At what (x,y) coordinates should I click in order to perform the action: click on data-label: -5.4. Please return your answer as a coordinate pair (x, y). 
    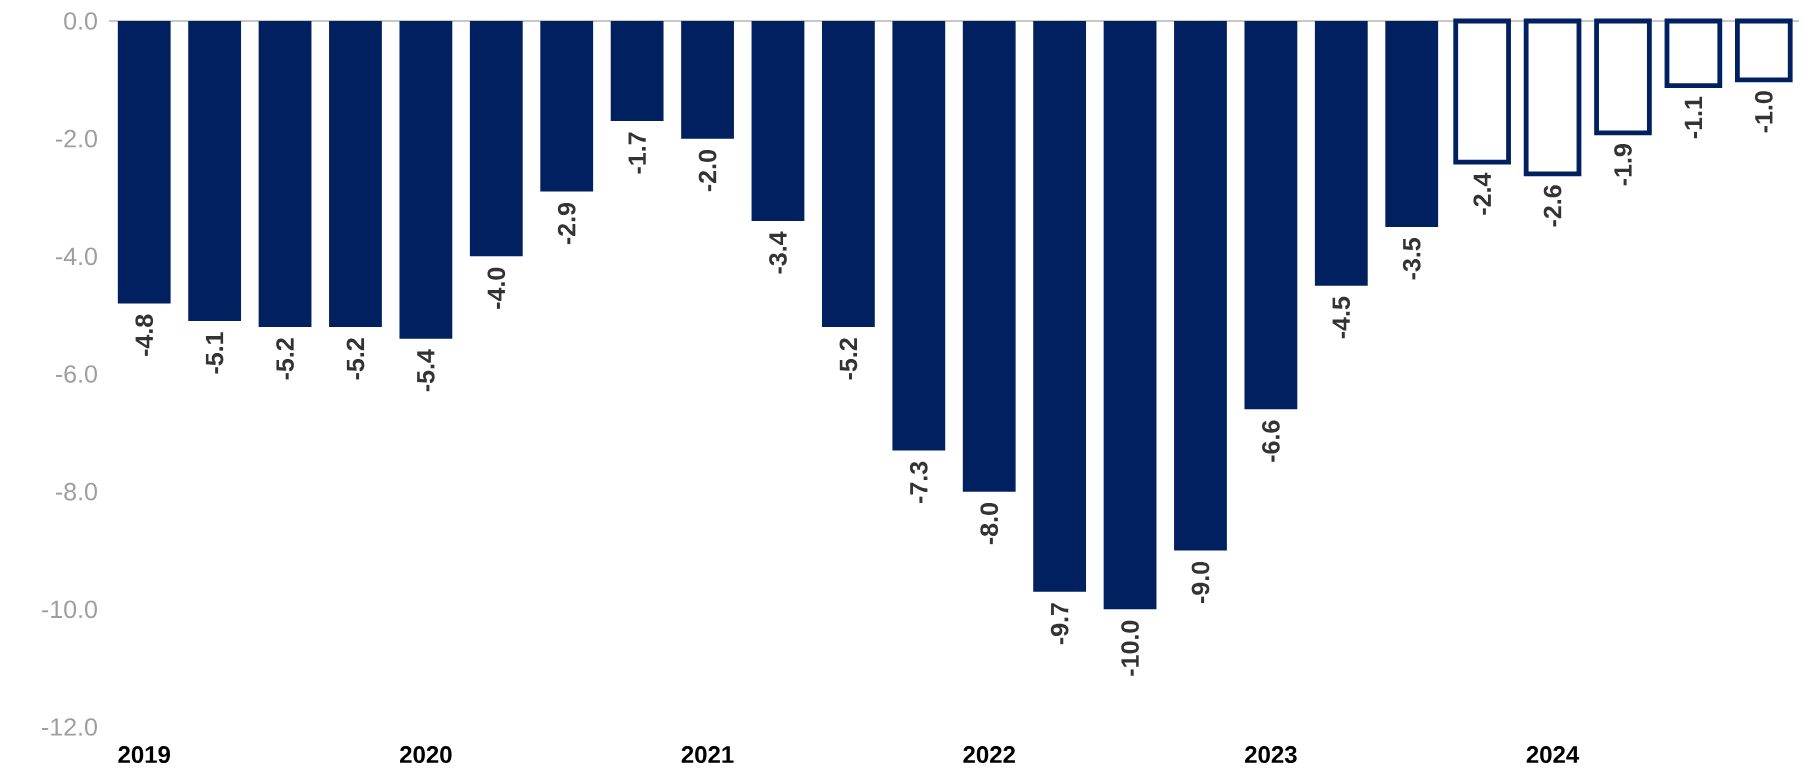
    Looking at the image, I should click on (426, 370).